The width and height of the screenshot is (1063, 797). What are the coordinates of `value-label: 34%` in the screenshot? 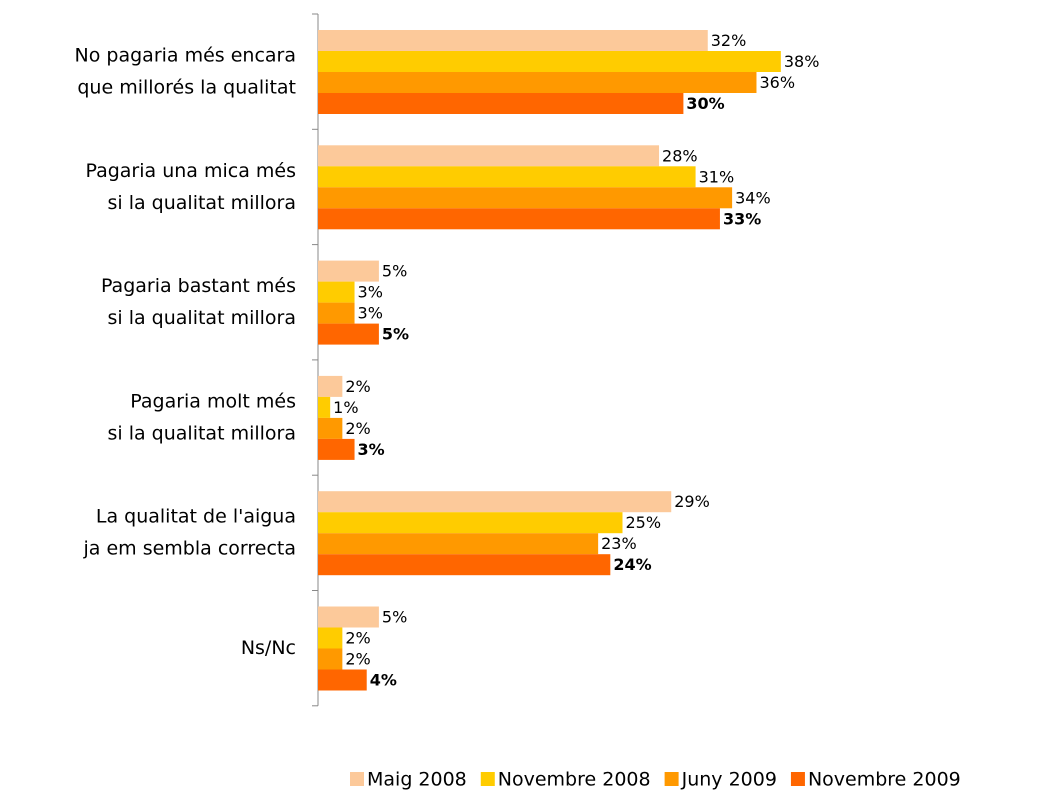 It's located at (753, 197).